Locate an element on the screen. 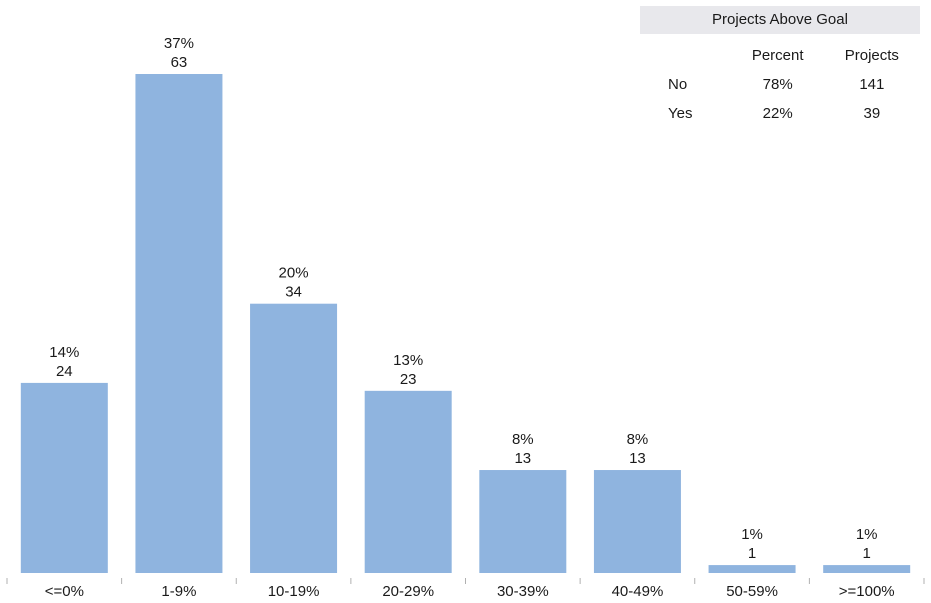 Image resolution: width=931 pixels, height=603 pixels. summary-header-percent: Percent is located at coordinates (777, 55).